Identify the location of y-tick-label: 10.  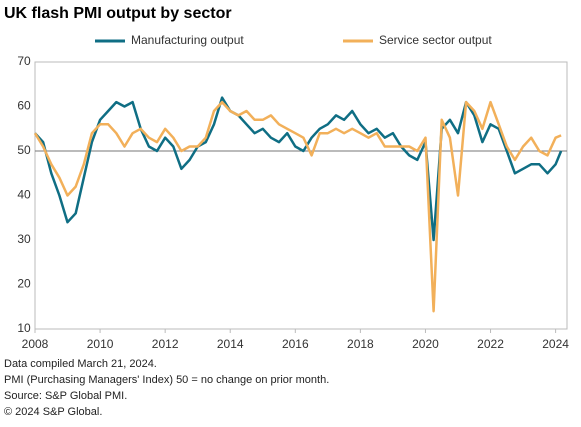
(24, 328).